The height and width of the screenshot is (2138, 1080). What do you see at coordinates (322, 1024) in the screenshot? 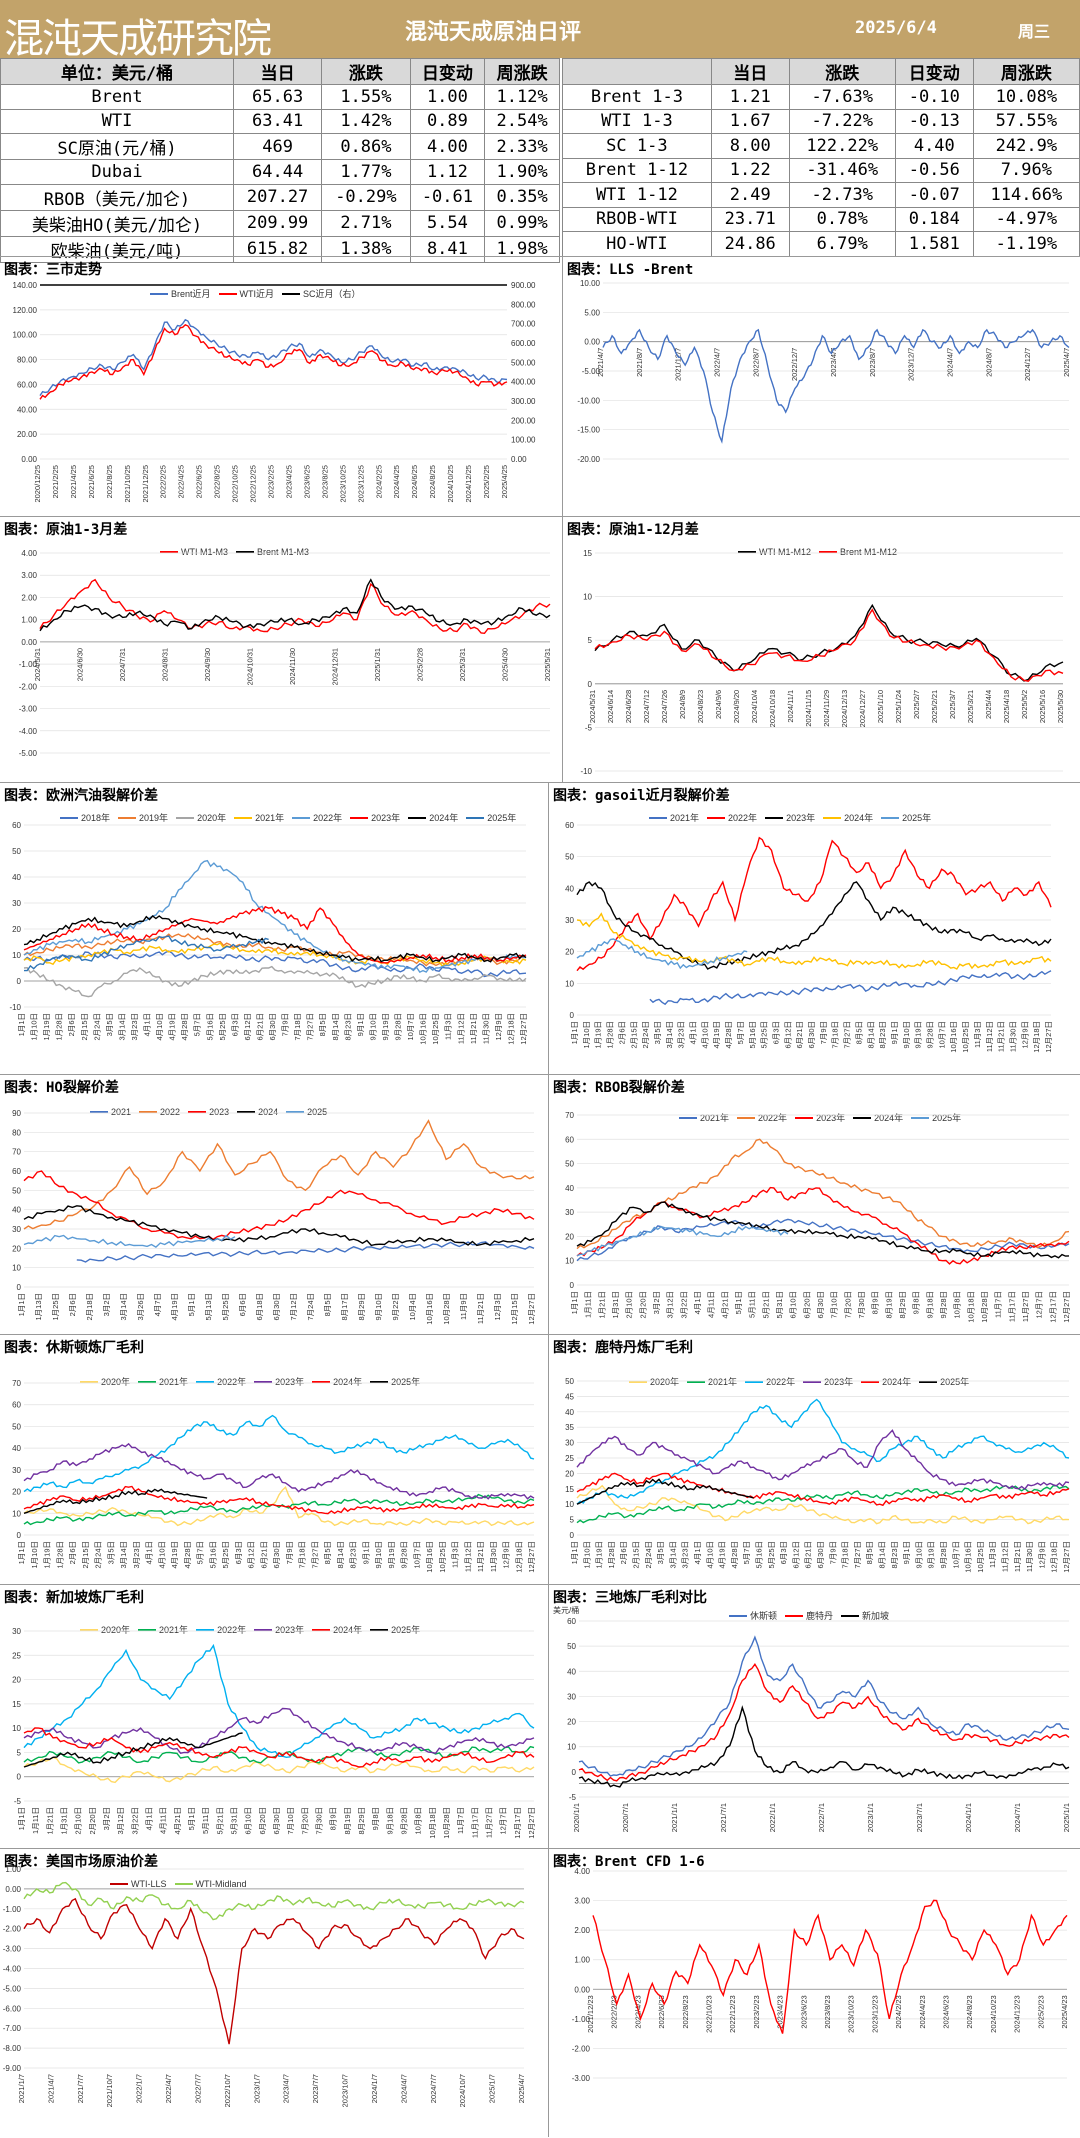
I see `x-tick-label: 8月5日` at bounding box center [322, 1024].